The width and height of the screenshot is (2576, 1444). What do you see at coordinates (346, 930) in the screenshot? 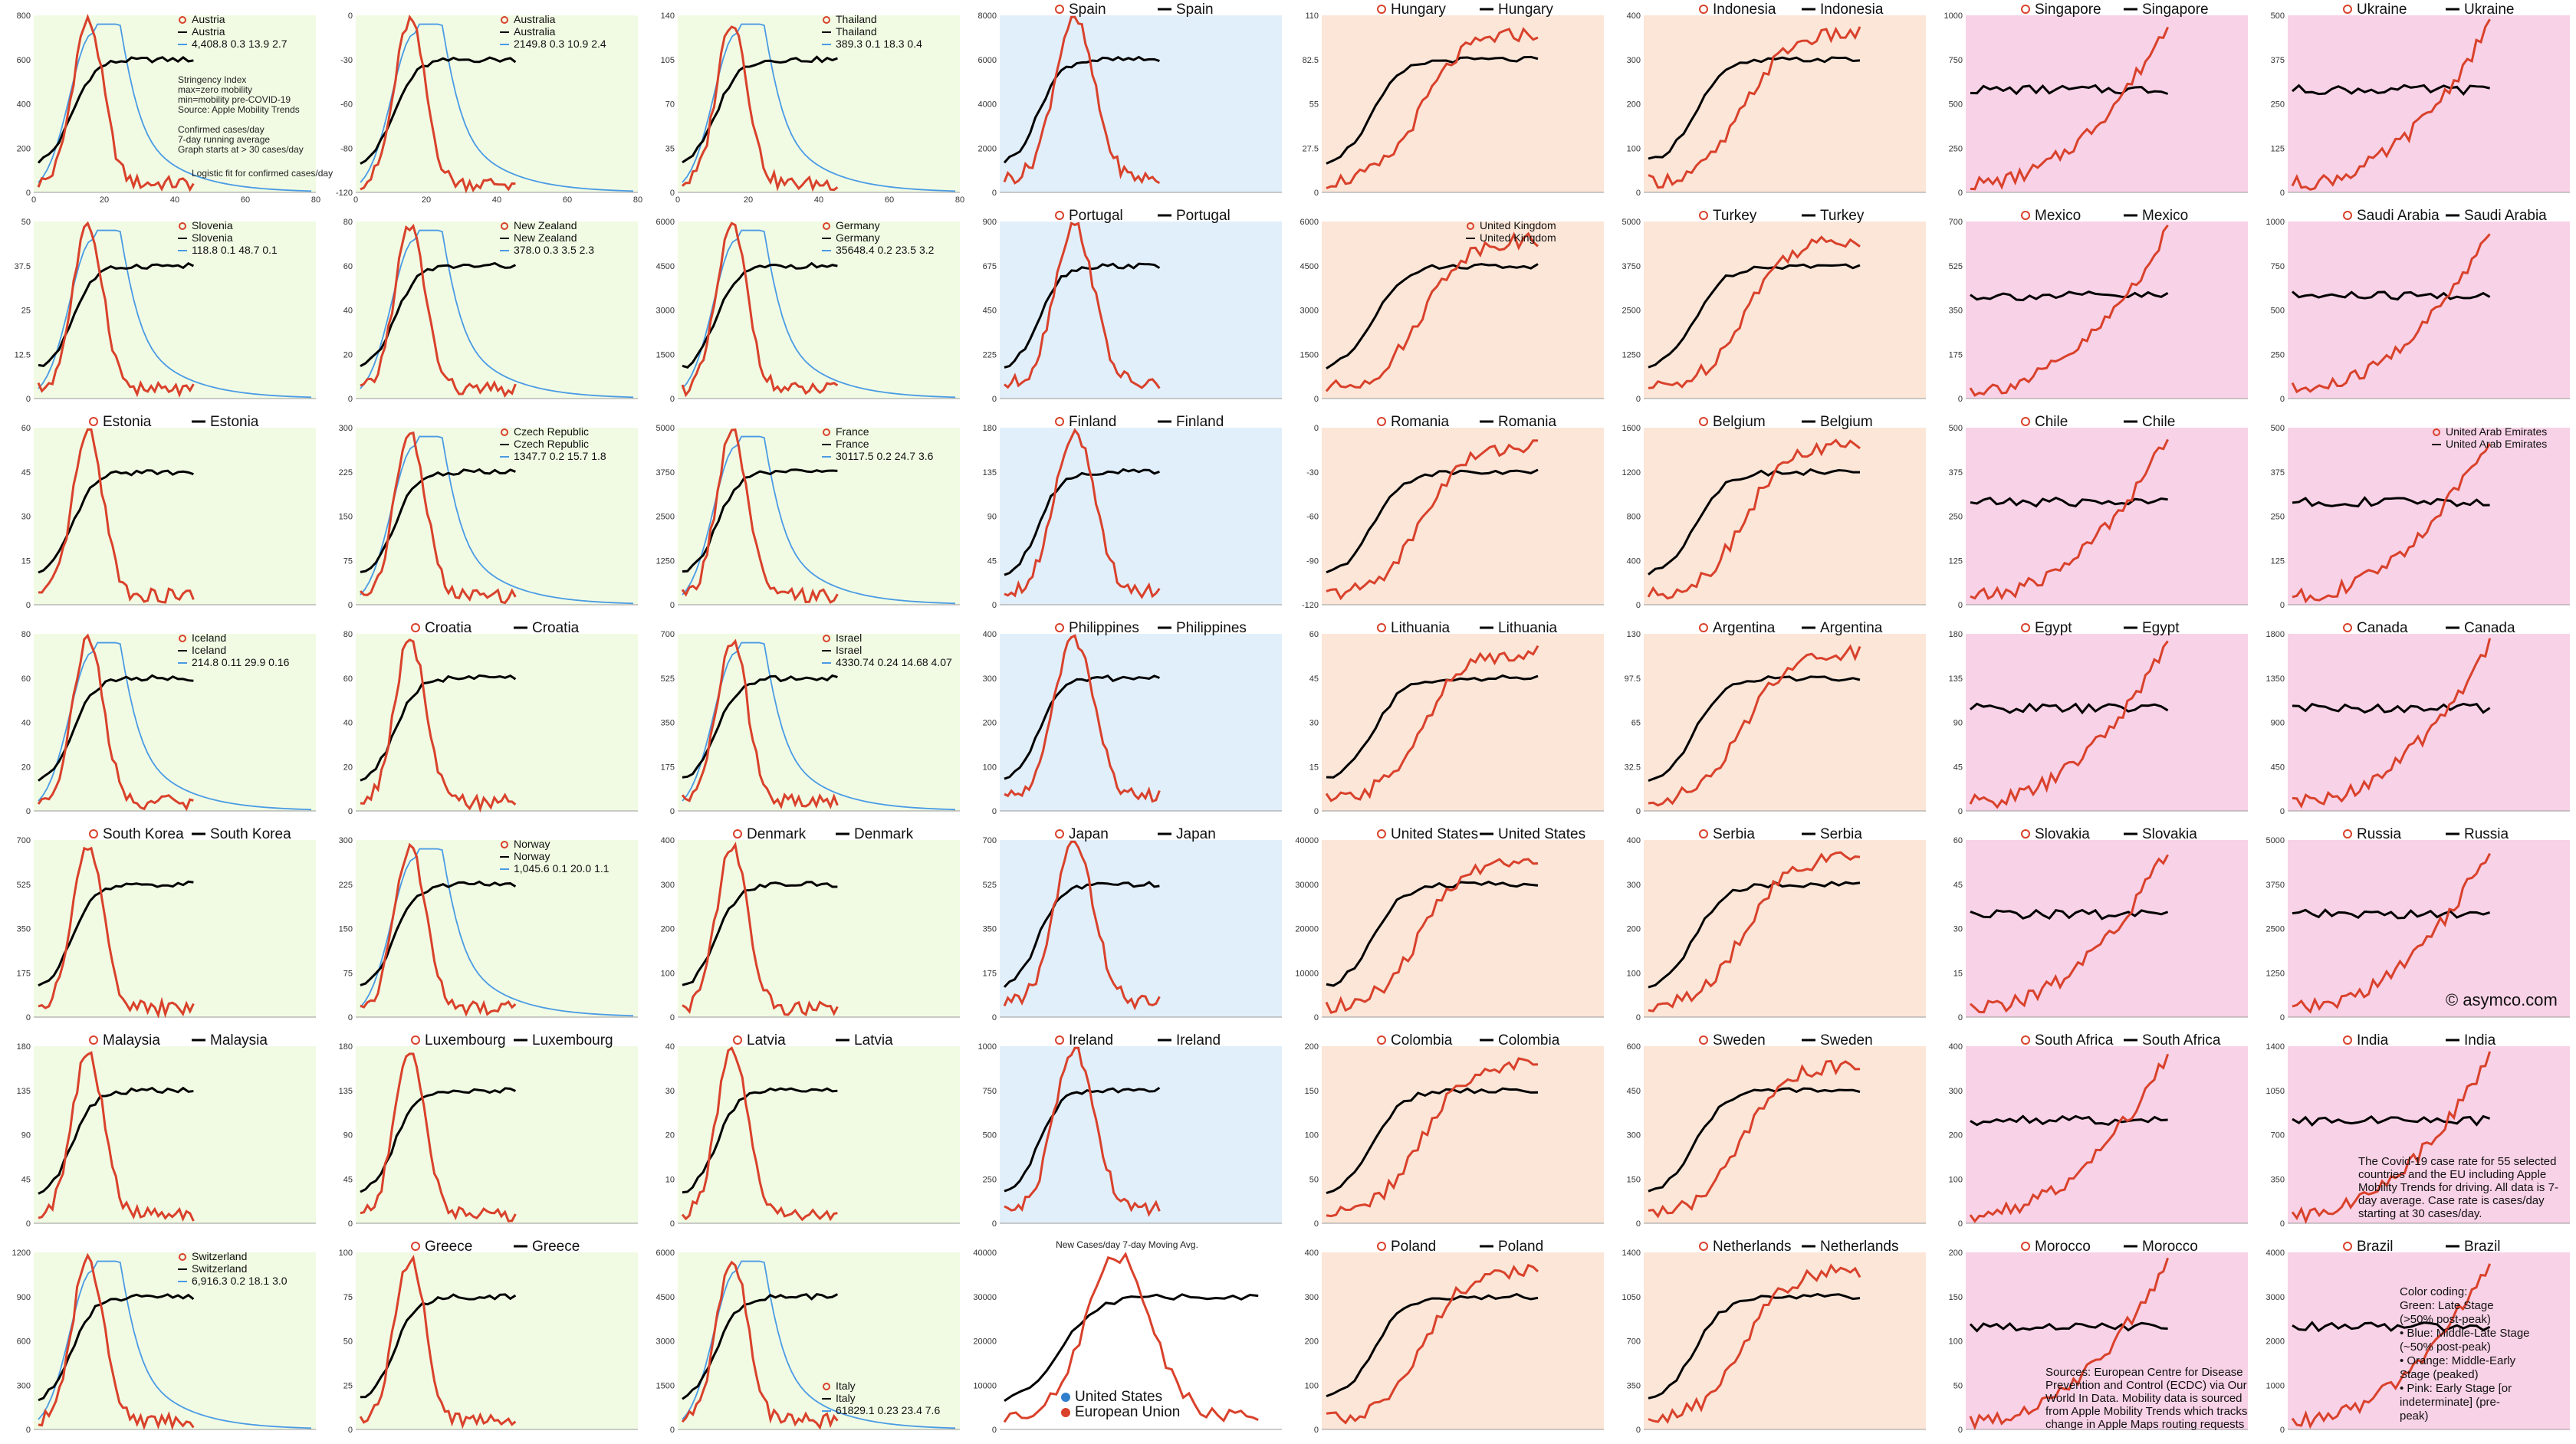
I see `y-tick-label: 150` at bounding box center [346, 930].